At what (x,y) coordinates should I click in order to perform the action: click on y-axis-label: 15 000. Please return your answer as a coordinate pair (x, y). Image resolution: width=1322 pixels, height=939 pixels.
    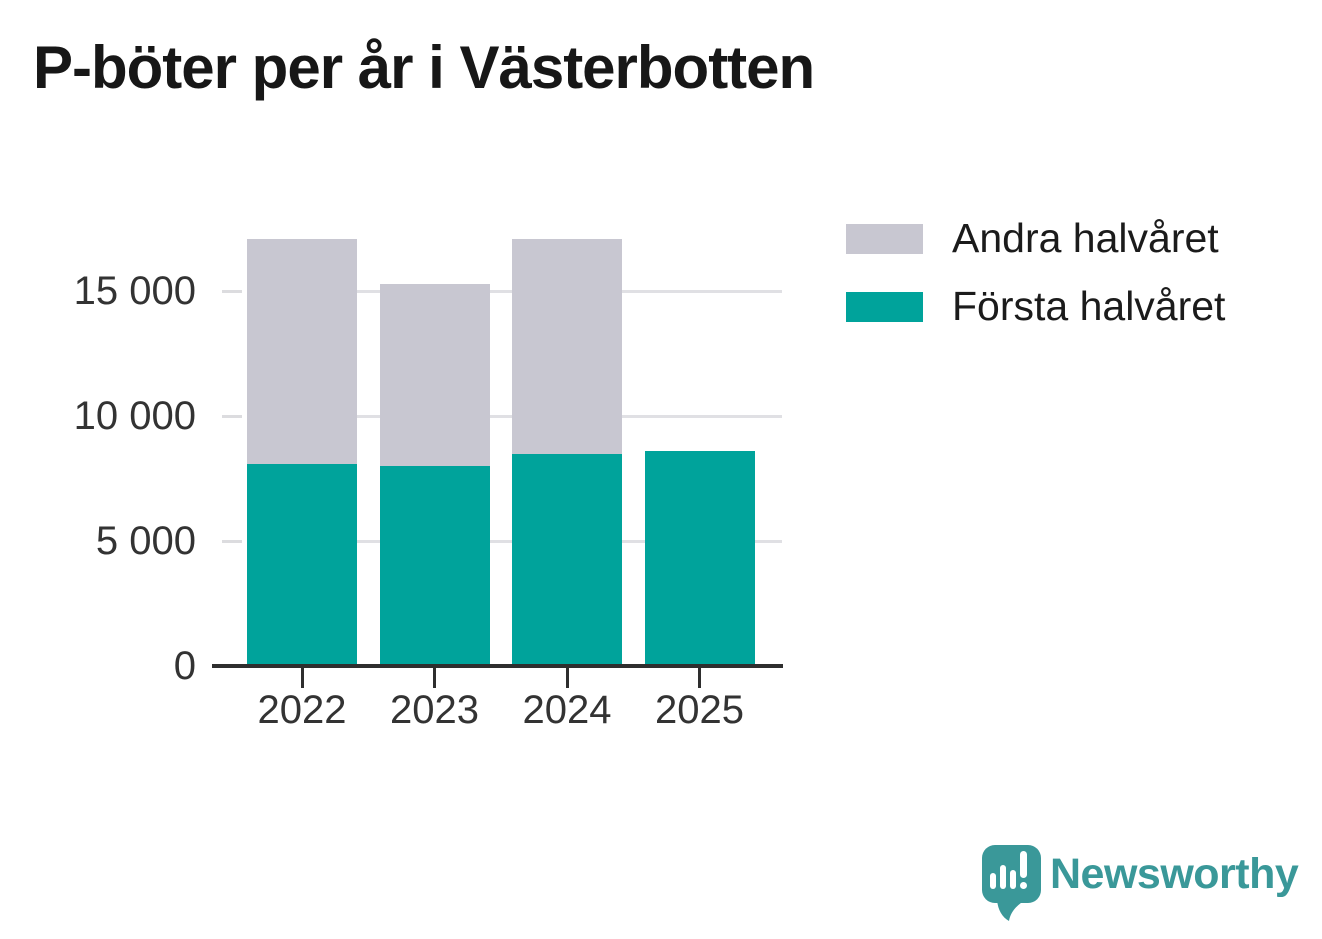
    Looking at the image, I should click on (134, 291).